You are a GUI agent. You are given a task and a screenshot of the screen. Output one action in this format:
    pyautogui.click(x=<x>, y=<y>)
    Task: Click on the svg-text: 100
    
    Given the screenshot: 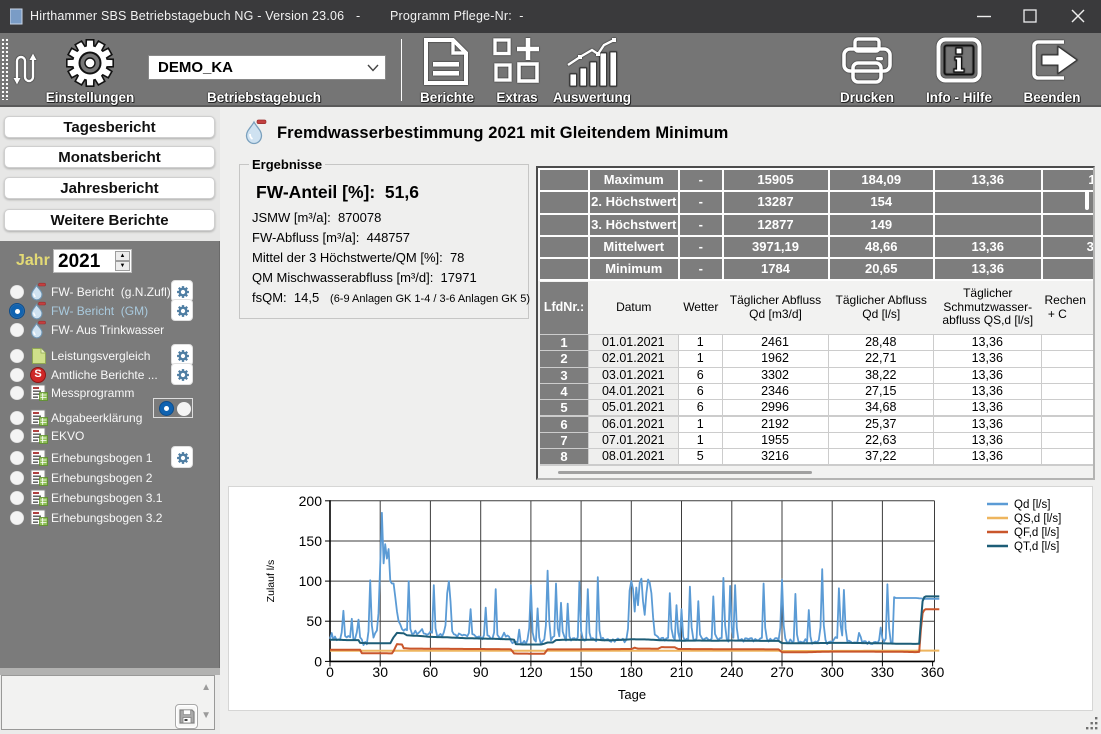 What is the action you would take?
    pyautogui.click(x=311, y=581)
    